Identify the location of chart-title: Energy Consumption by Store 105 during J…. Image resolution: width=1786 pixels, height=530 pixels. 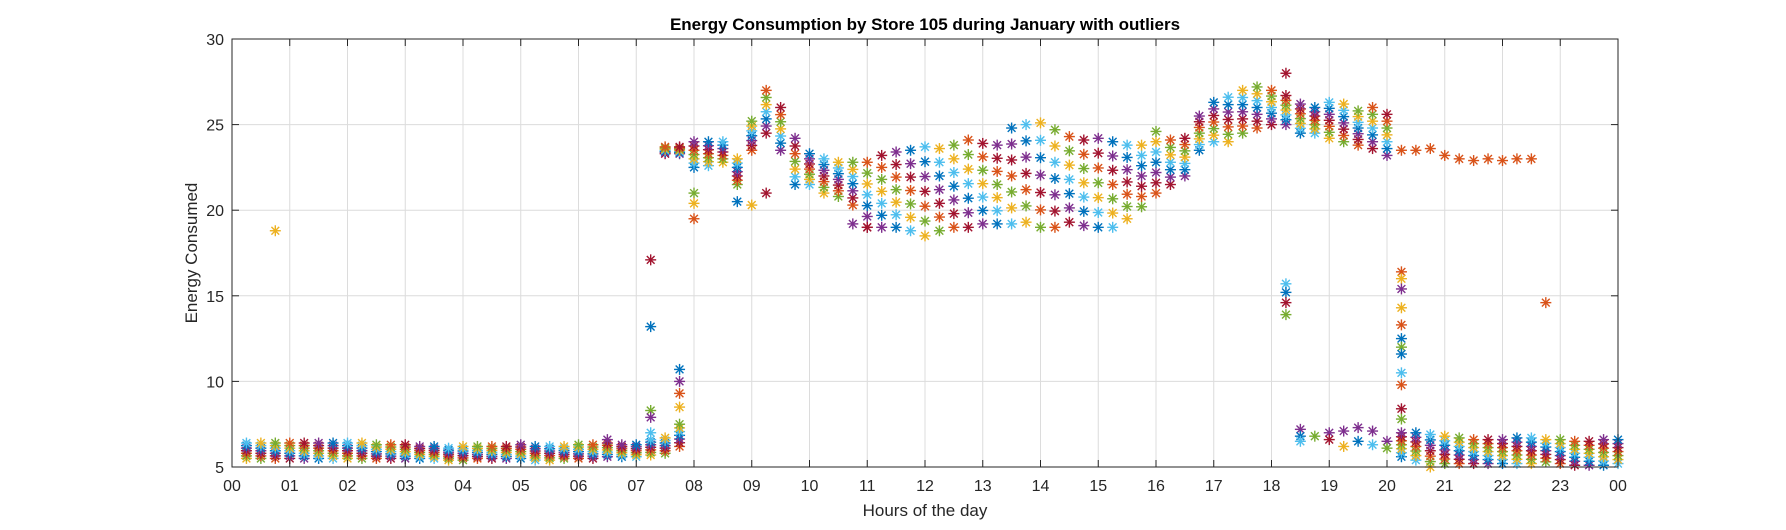
(925, 24).